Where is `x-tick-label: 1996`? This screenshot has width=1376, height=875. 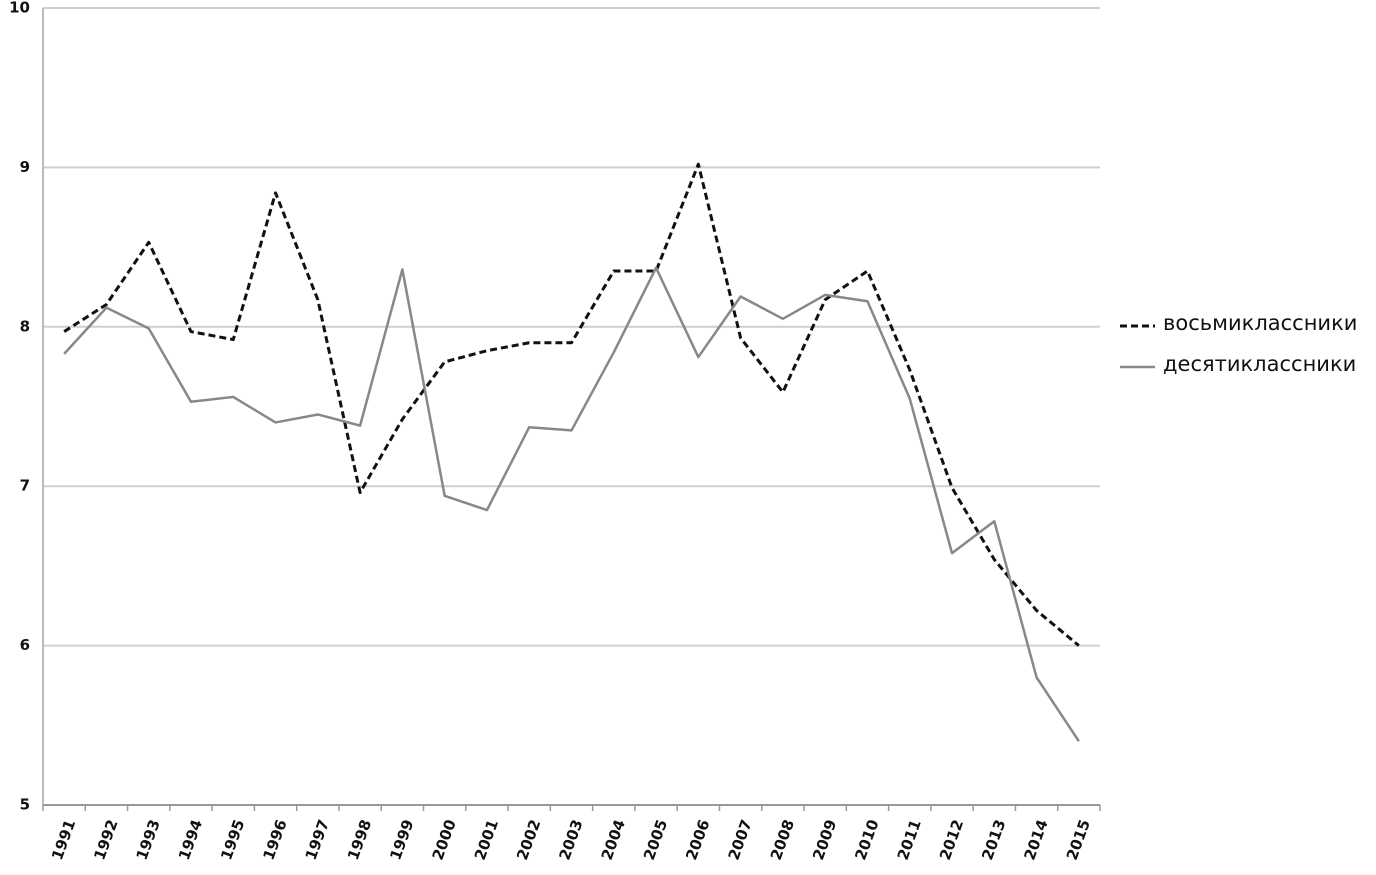 x-tick-label: 1996 is located at coordinates (274, 839).